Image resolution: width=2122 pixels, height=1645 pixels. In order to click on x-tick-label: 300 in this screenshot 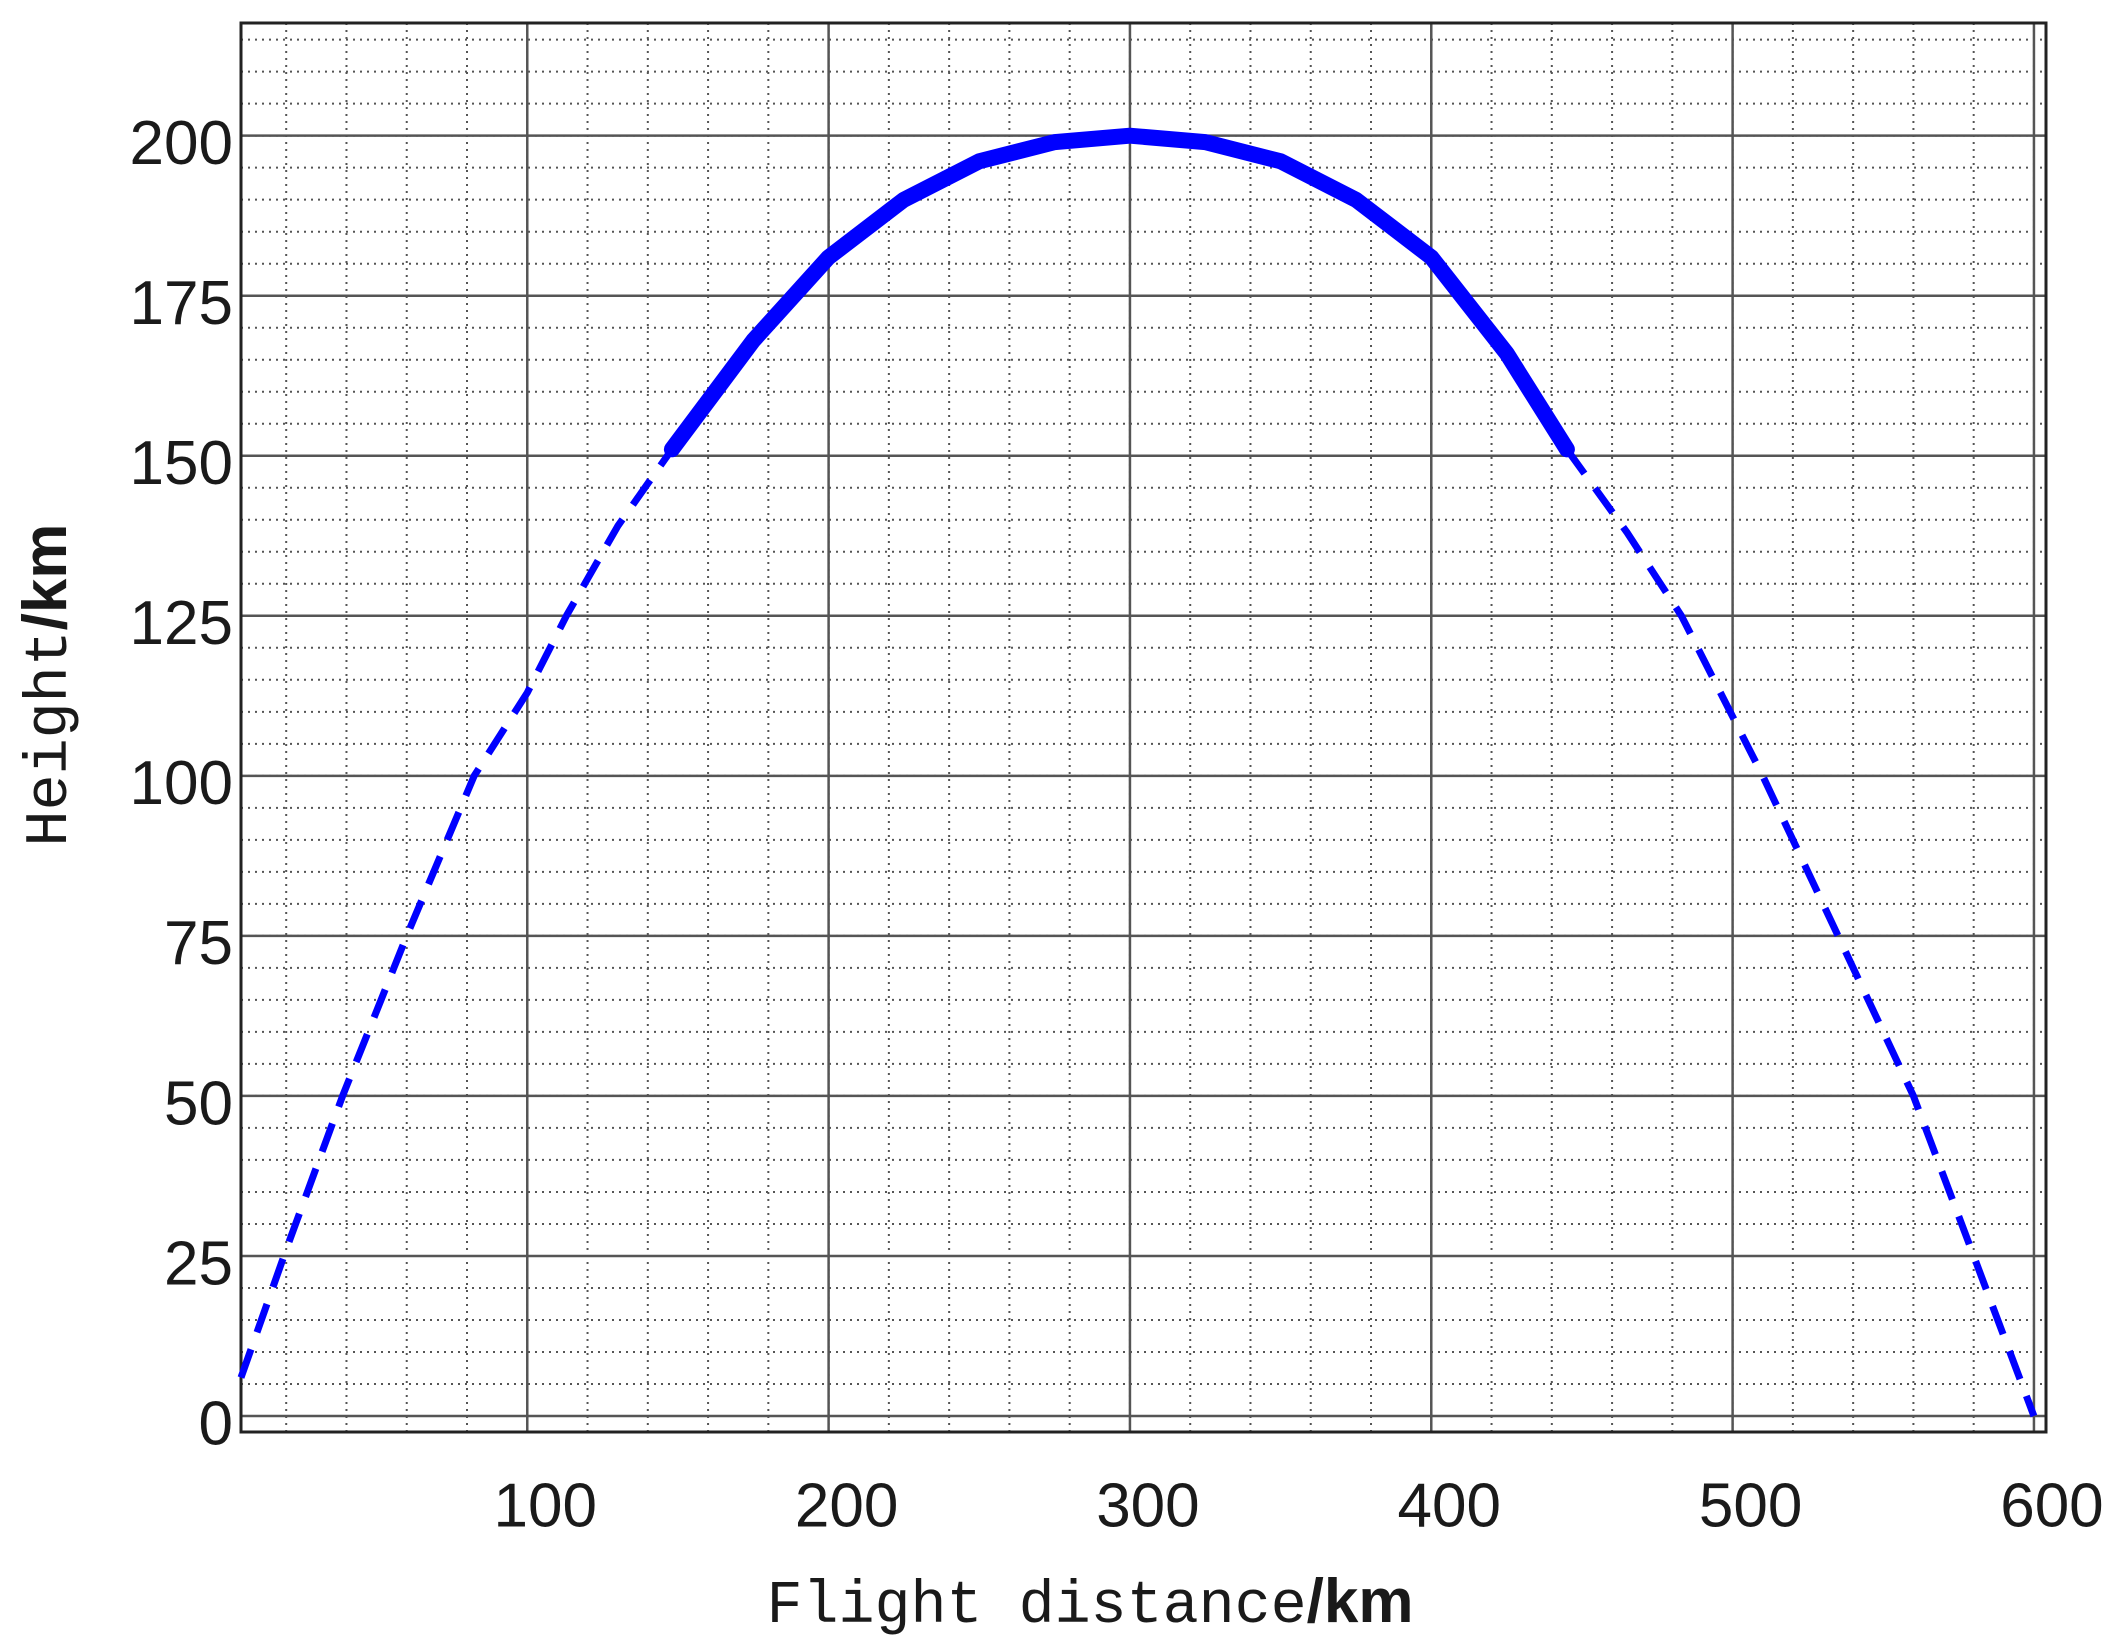, I will do `click(1147, 1505)`.